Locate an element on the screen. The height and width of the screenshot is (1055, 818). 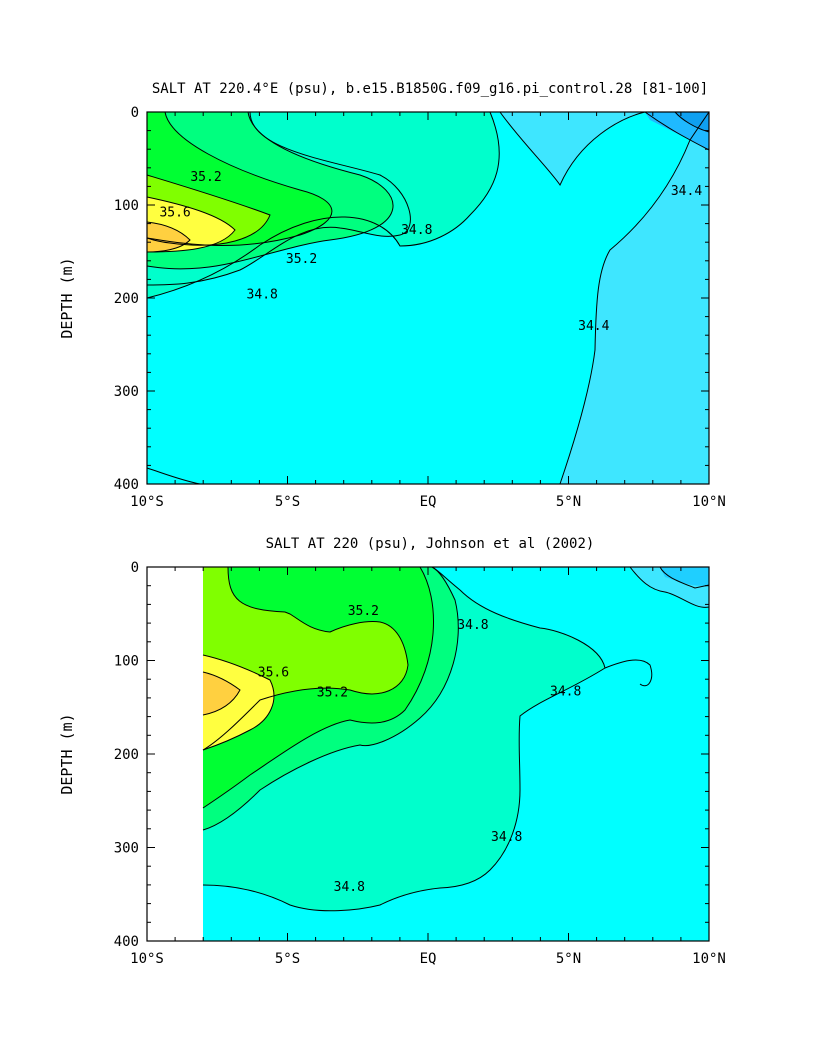
fill-below-34.4 is located at coordinates (684, 576).